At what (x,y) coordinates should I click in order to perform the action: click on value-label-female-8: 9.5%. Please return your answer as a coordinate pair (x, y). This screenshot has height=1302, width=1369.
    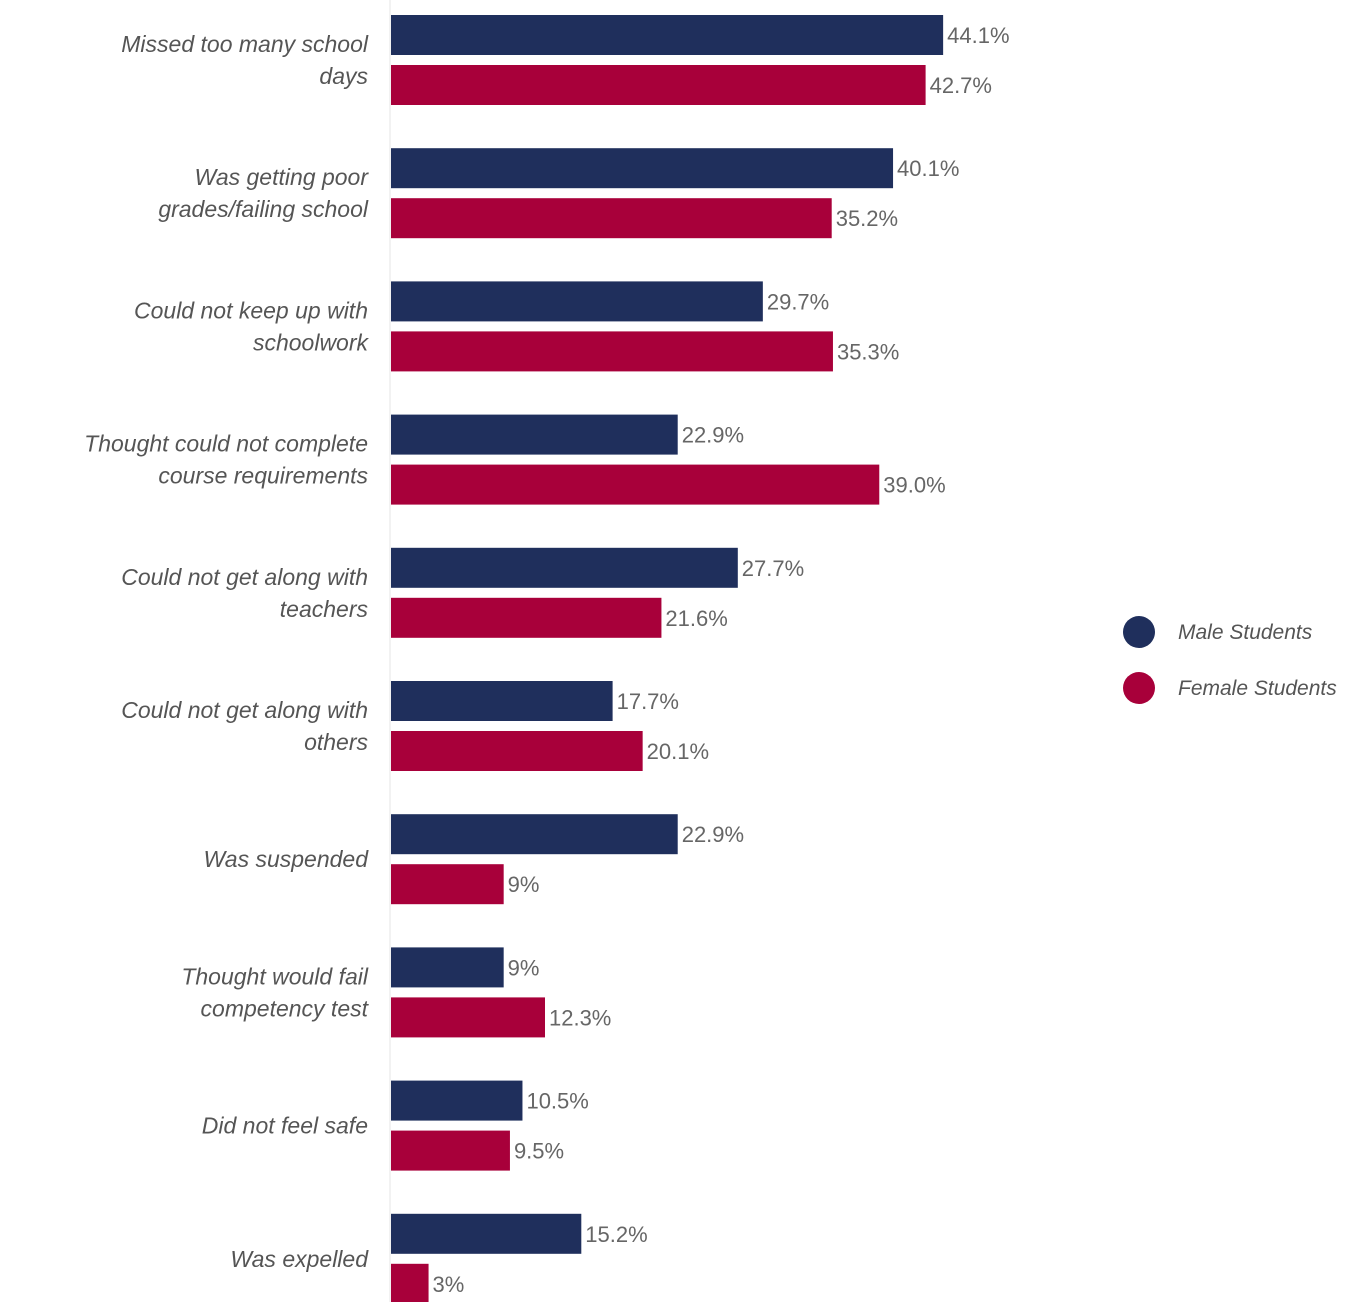
    Looking at the image, I should click on (539, 1151).